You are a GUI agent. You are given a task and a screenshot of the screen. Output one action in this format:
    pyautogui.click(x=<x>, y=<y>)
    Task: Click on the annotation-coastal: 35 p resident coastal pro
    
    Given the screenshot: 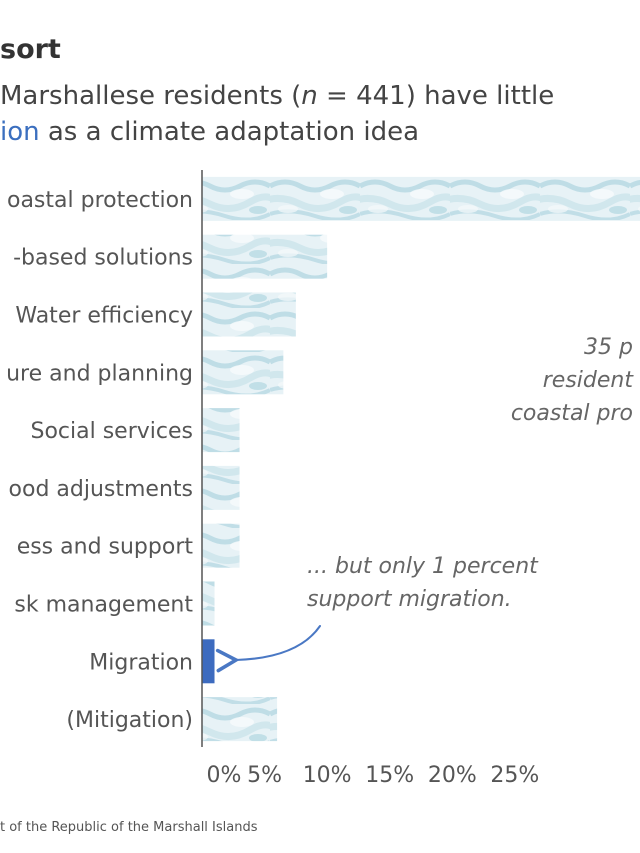 What is the action you would take?
    pyautogui.click(x=573, y=380)
    